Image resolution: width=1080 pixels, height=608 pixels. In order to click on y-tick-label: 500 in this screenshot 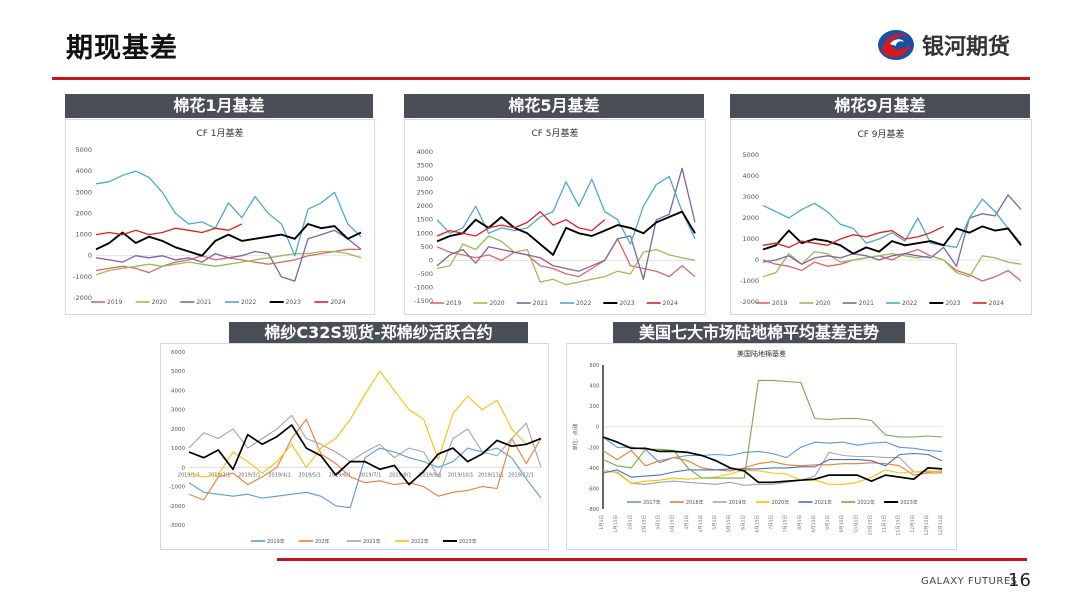, I will do `click(427, 247)`.